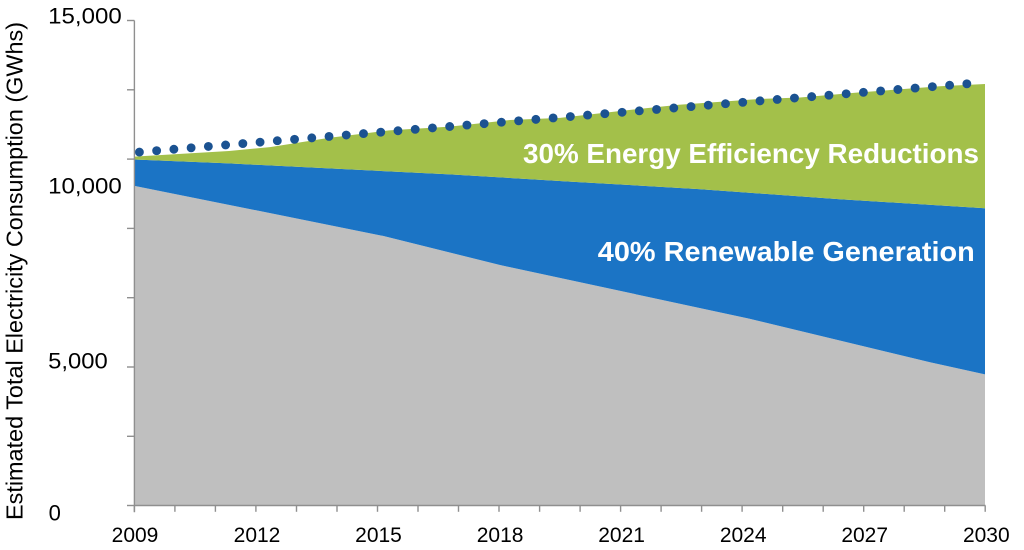 The width and height of the screenshot is (1024, 550). I want to click on svg-text: 2015, so click(378, 535).